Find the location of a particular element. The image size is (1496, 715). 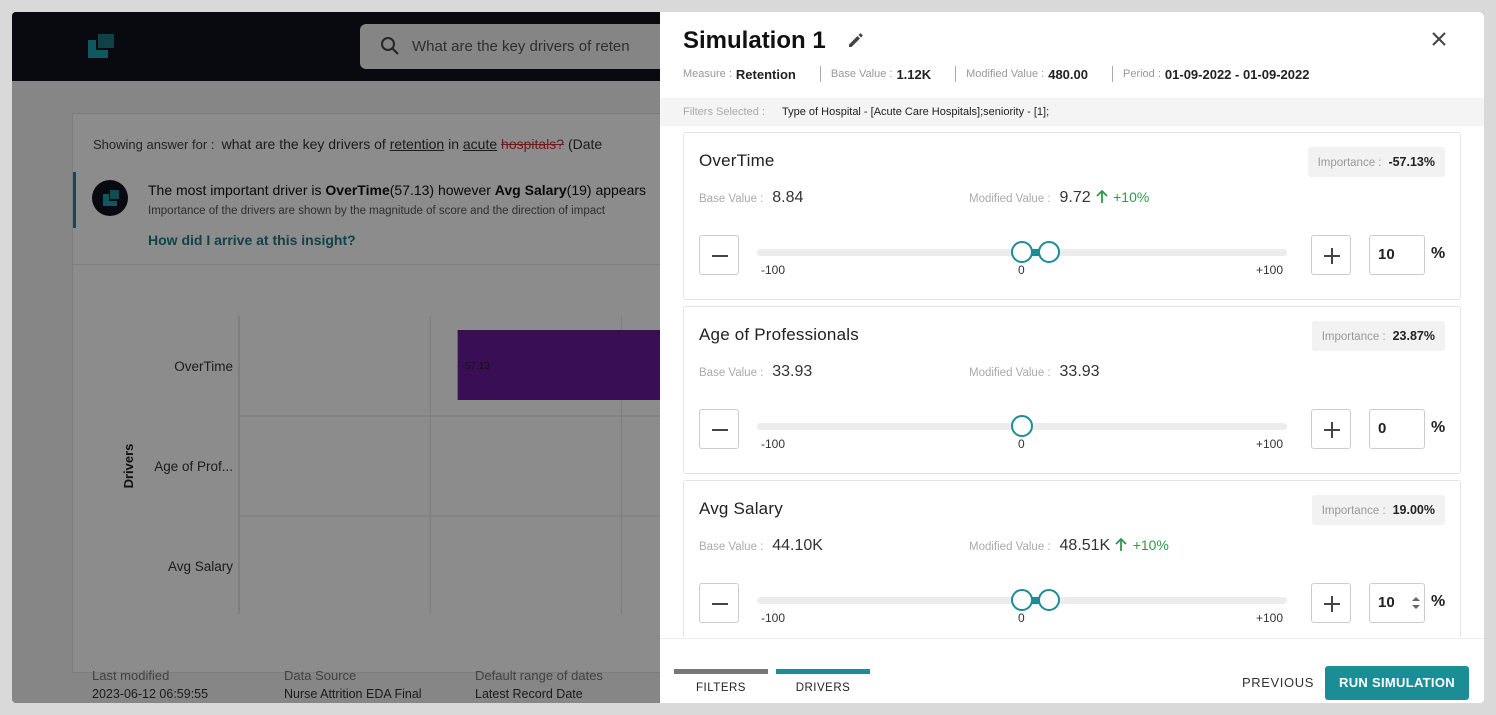

meta-value-measure: Retention is located at coordinates (765, 74).